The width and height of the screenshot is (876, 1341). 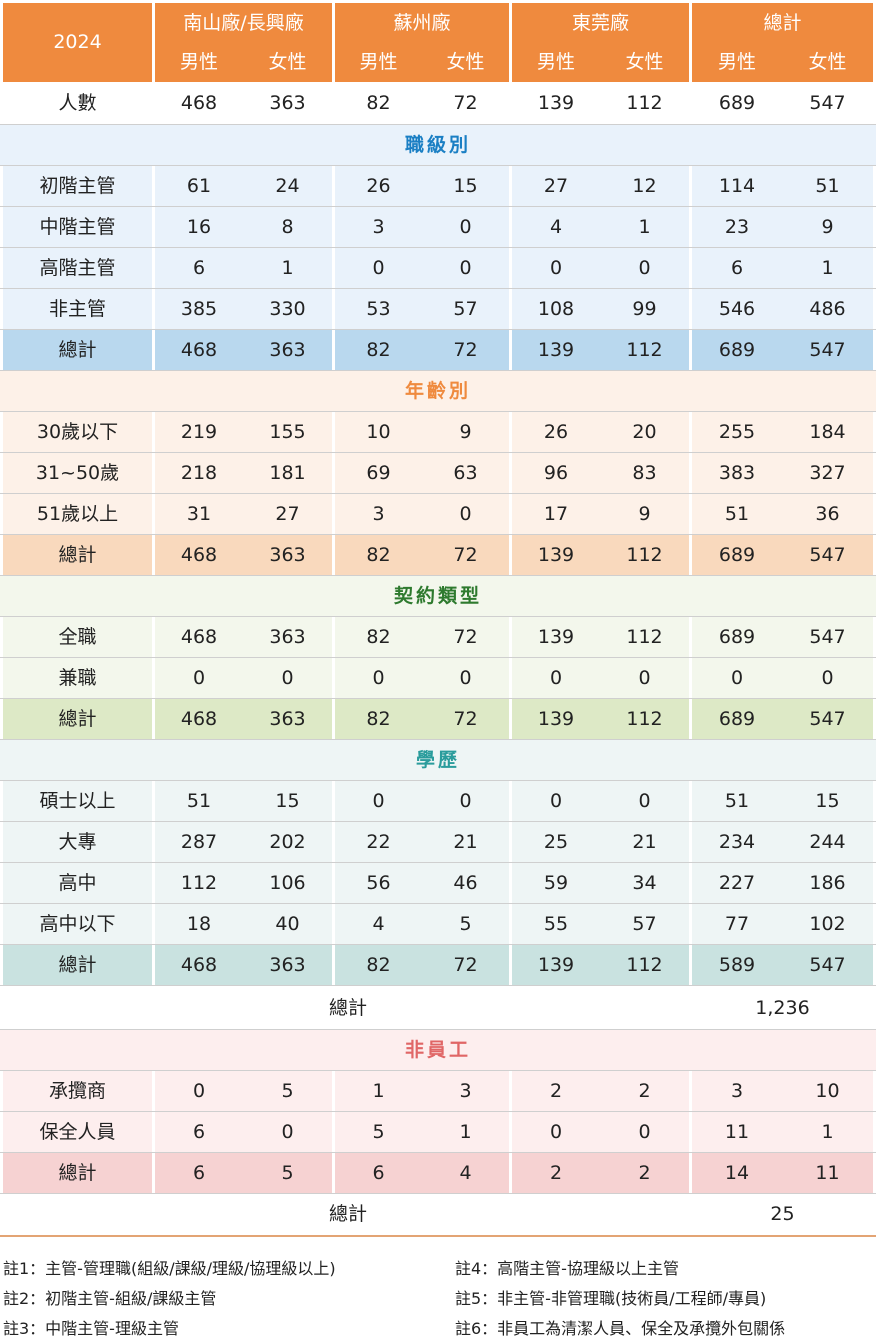 What do you see at coordinates (287, 432) in the screenshot?
I see `table-cell: 155` at bounding box center [287, 432].